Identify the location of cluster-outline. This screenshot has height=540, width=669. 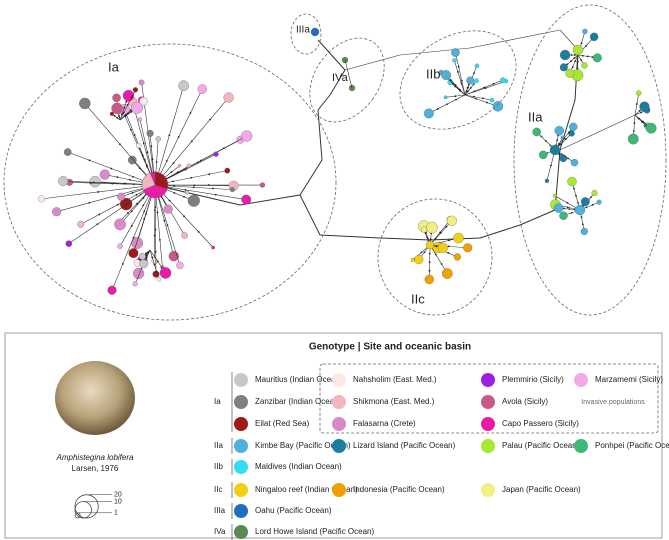
(306, 34).